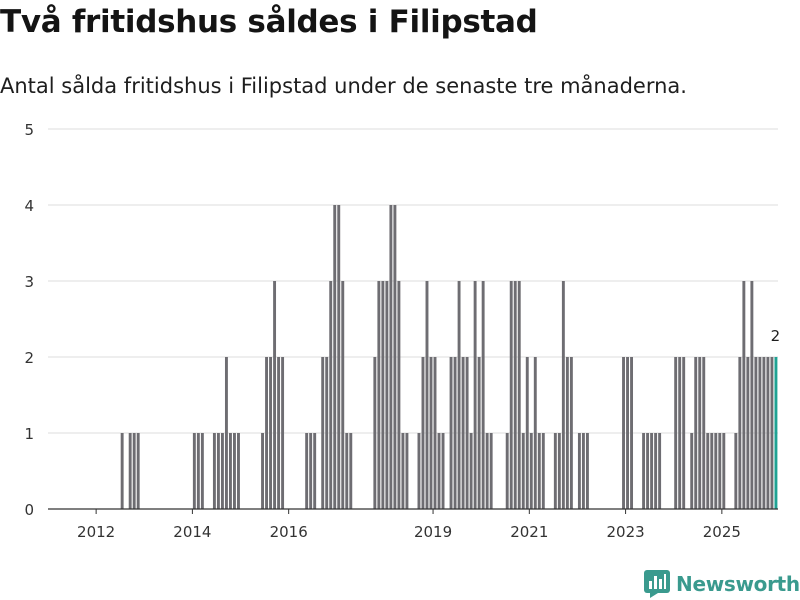 Image resolution: width=800 pixels, height=600 pixels. What do you see at coordinates (29, 358) in the screenshot?
I see `y-tick-label: 2` at bounding box center [29, 358].